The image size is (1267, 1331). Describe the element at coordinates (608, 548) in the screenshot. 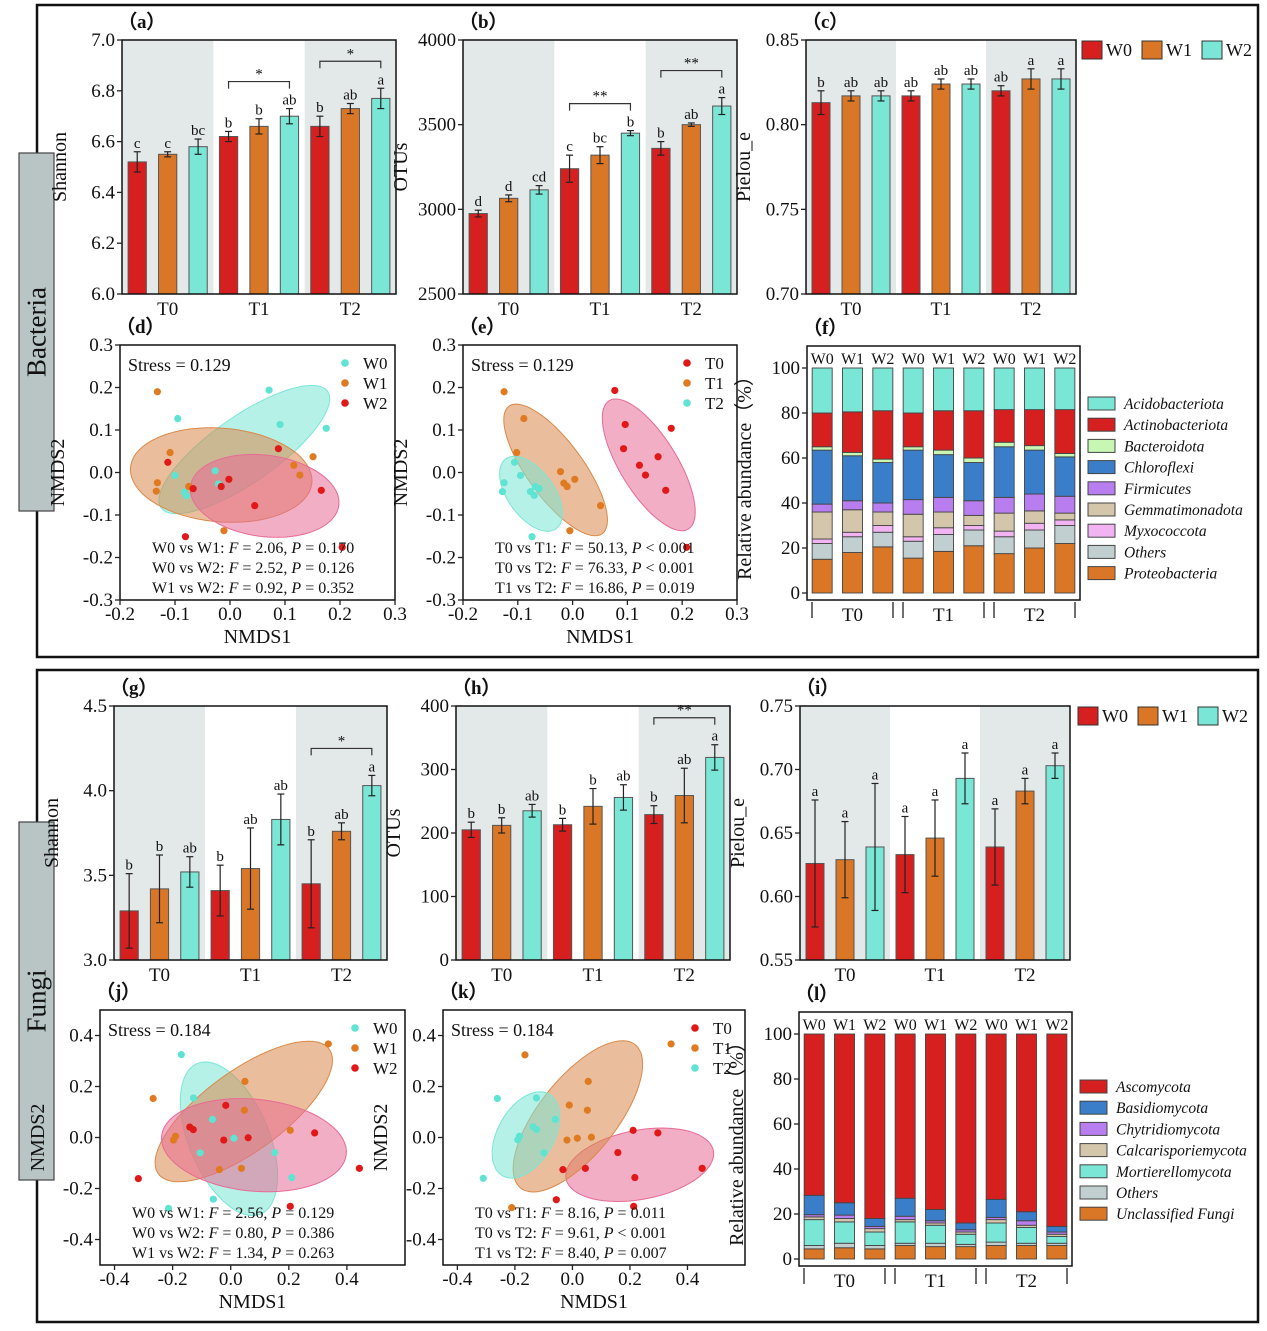

I see `comparison-F: 50.13,` at that location.